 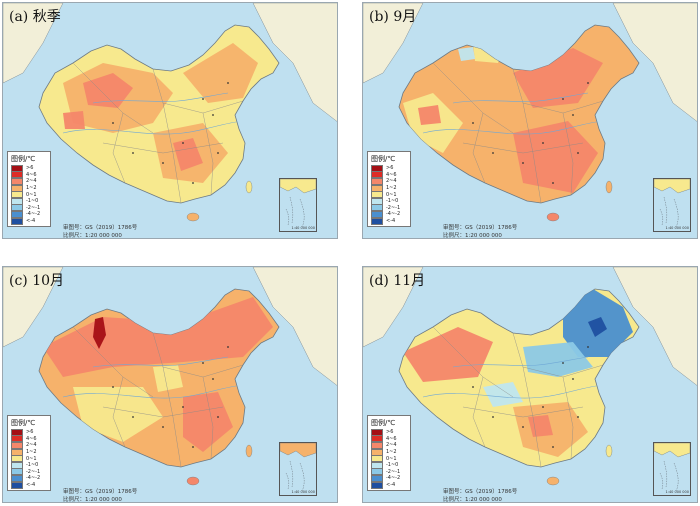 What do you see at coordinates (609, 451) in the screenshot?
I see `taiwan-island` at bounding box center [609, 451].